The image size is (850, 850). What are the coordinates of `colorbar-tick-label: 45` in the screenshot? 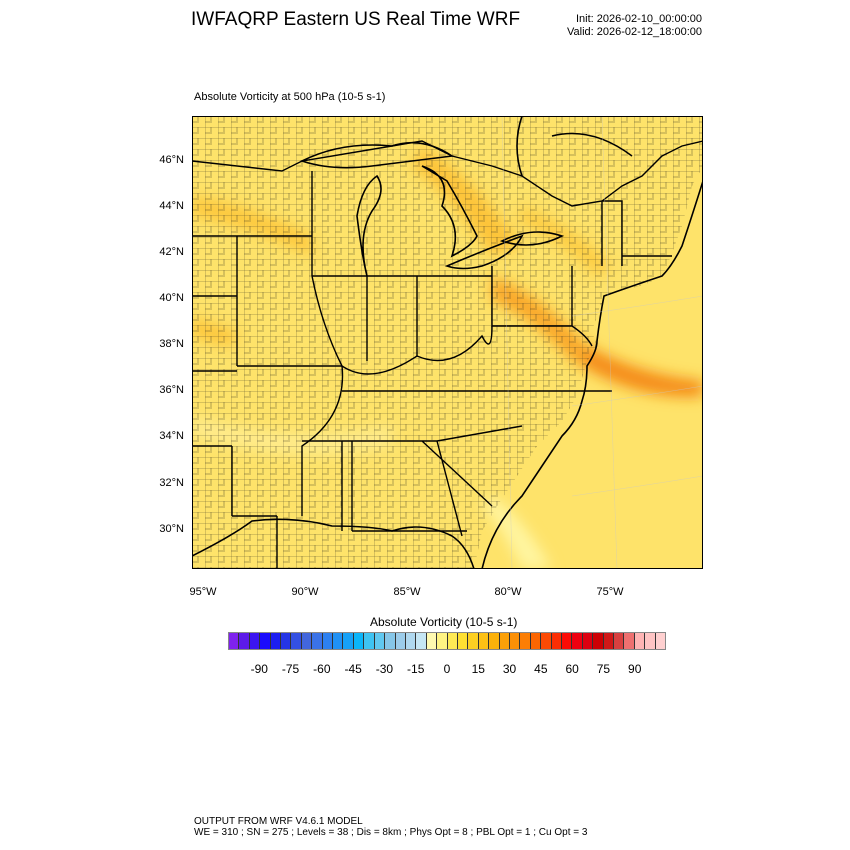 It's located at (541, 669).